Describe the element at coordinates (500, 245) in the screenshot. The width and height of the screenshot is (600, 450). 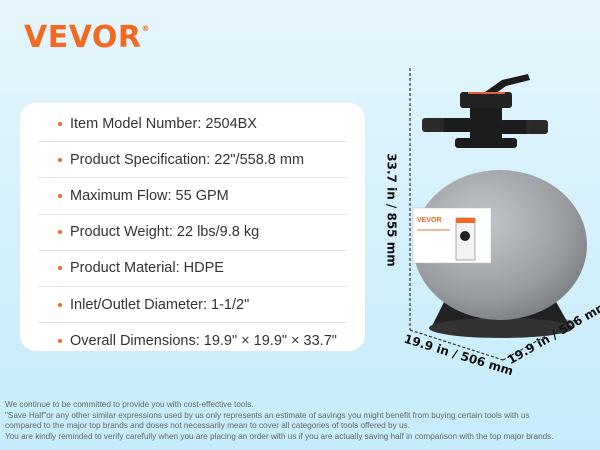
I see `filter-tank` at that location.